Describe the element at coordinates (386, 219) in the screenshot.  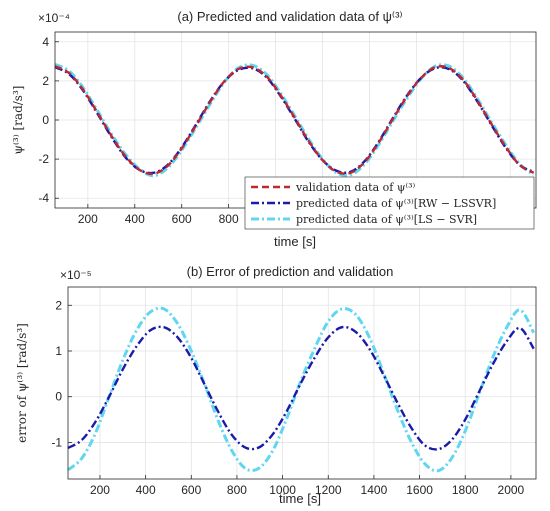
I see `legend-label-ls-svr: predicted data of ψ⁽³⁾[LS − SVR]` at that location.